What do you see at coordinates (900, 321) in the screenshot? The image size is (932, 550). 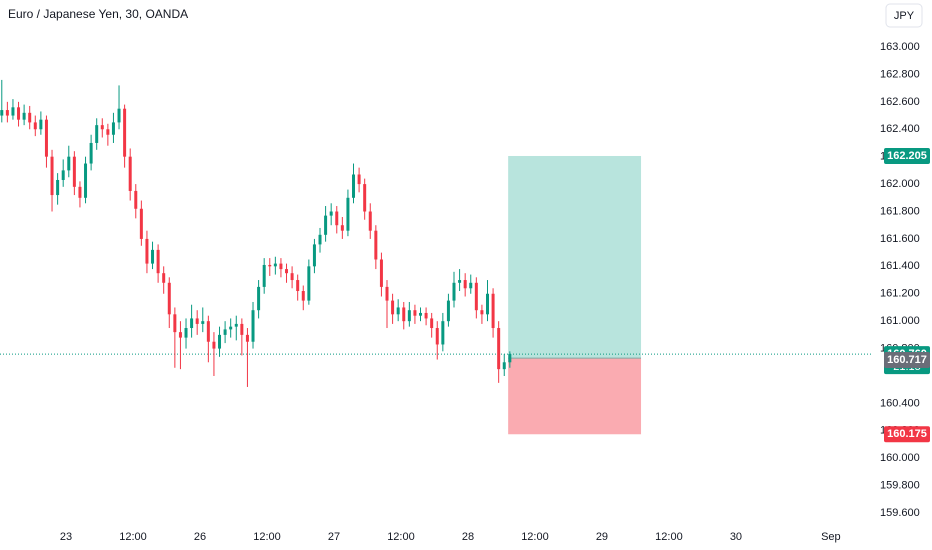 I see `y-tick-label: 161.000` at bounding box center [900, 321].